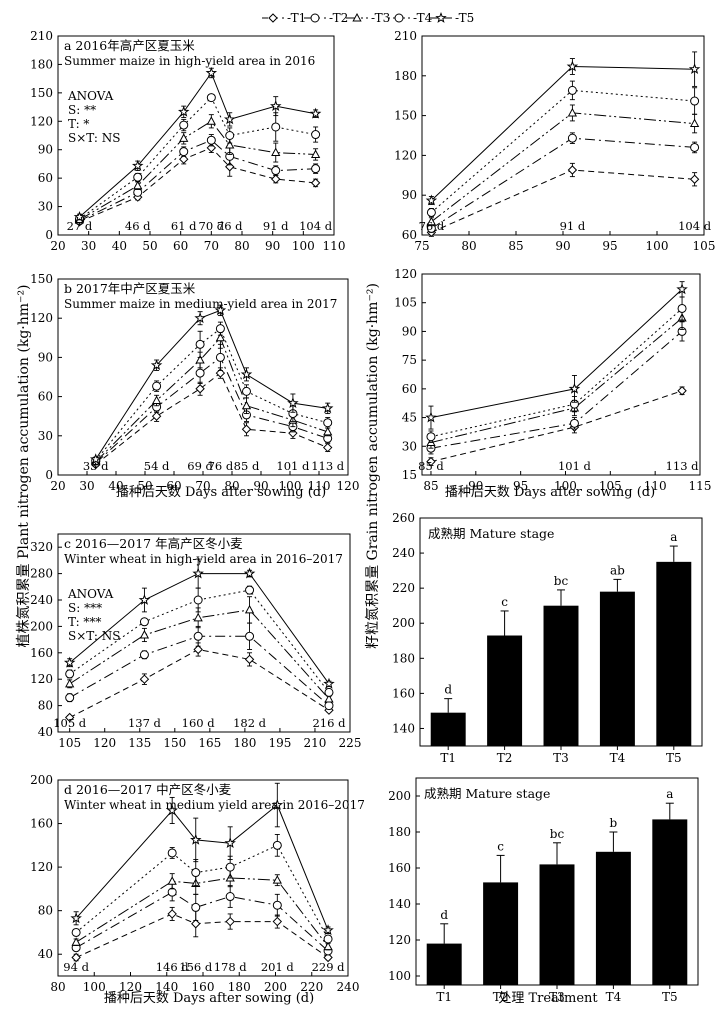 The width and height of the screenshot is (725, 1016). Describe the element at coordinates (500, 846) in the screenshot. I see `significance-letter: c` at that location.